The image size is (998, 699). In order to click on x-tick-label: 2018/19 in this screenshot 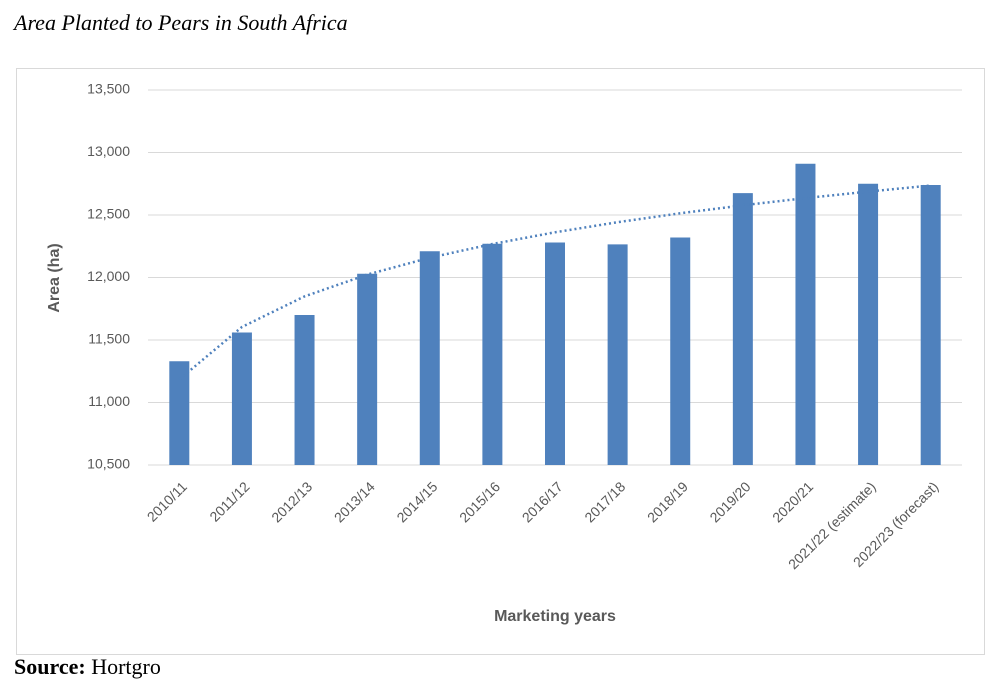, I will do `click(667, 501)`.